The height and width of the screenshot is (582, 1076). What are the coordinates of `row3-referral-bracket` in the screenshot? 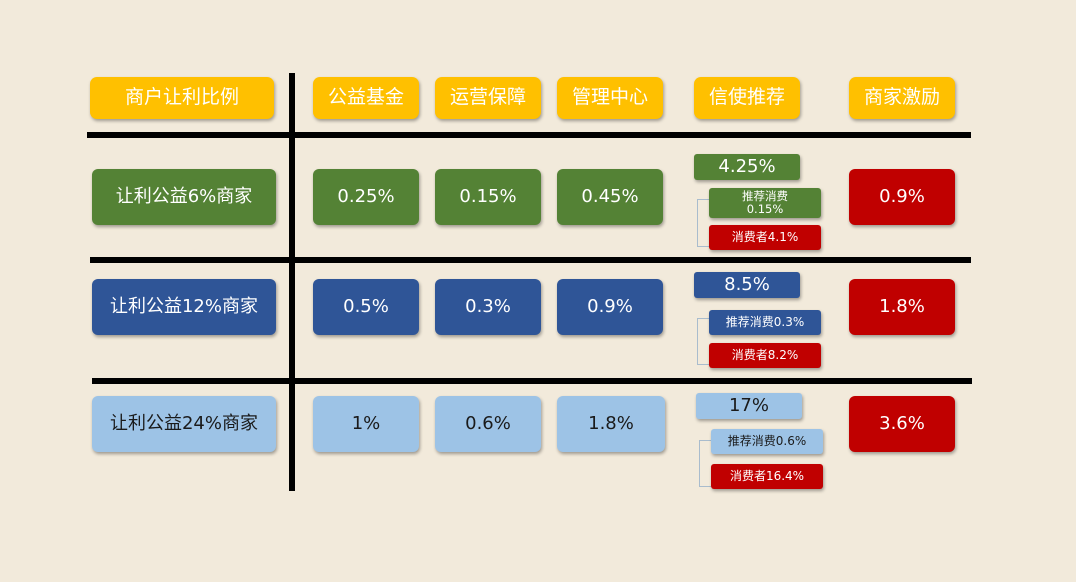 It's located at (705, 463).